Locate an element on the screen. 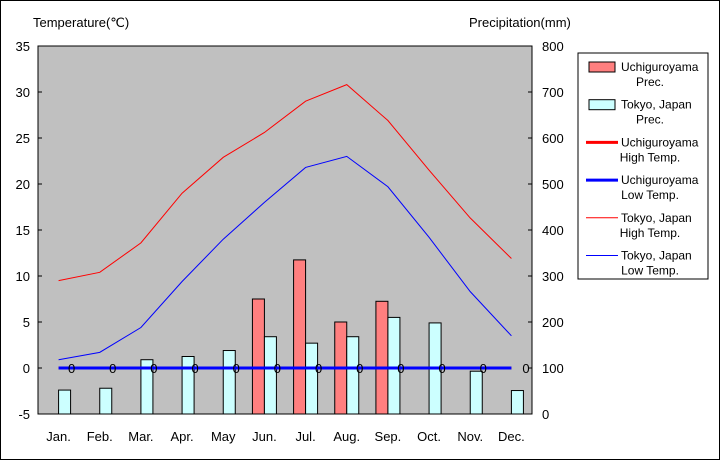 Image resolution: width=720 pixels, height=464 pixels. zero-label-2: 0 is located at coordinates (153, 368).